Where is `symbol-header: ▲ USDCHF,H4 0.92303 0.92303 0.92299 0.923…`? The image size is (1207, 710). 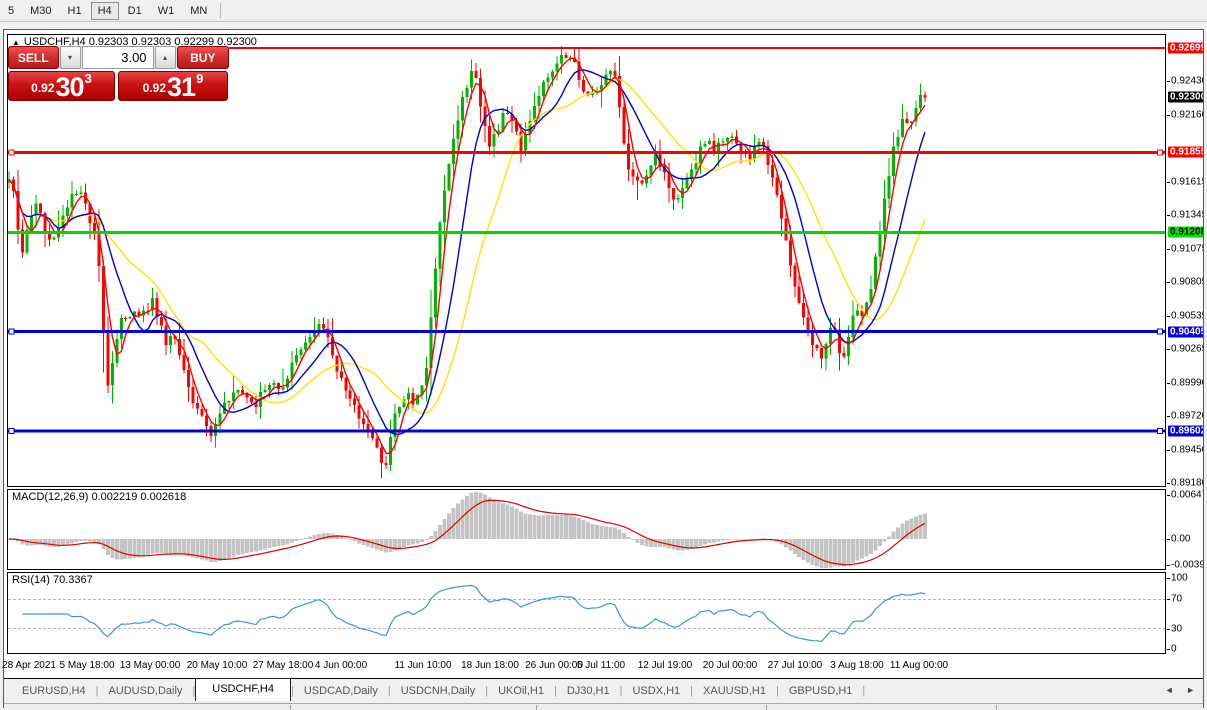
symbol-header: ▲ USDCHF,H4 0.92303 0.92303 0.92299 0.923… is located at coordinates (134, 42).